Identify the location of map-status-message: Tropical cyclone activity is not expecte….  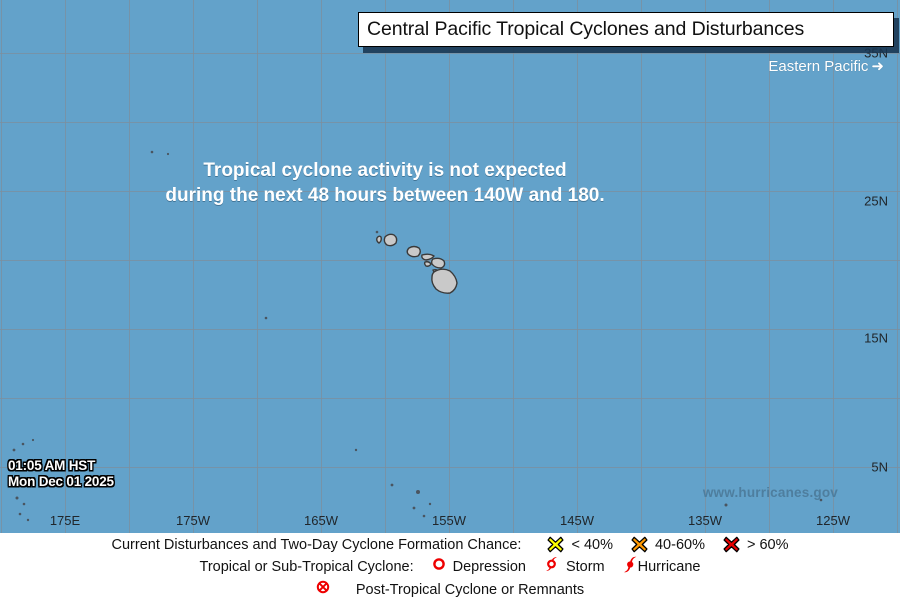
(385, 183).